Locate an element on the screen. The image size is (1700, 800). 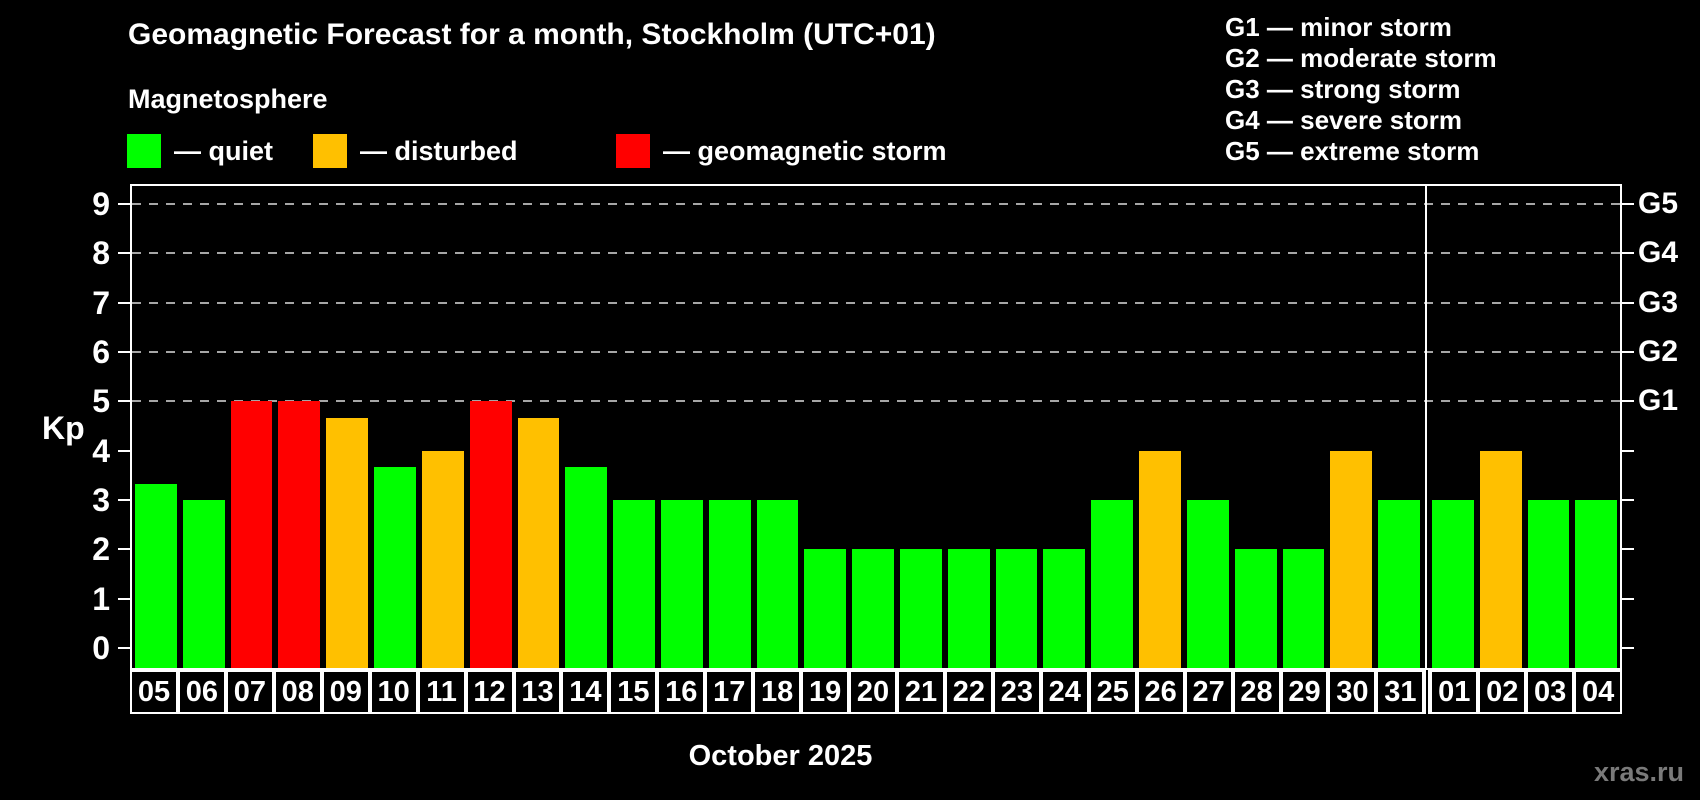
legend-label-quiet: — quiet is located at coordinates (223, 150).